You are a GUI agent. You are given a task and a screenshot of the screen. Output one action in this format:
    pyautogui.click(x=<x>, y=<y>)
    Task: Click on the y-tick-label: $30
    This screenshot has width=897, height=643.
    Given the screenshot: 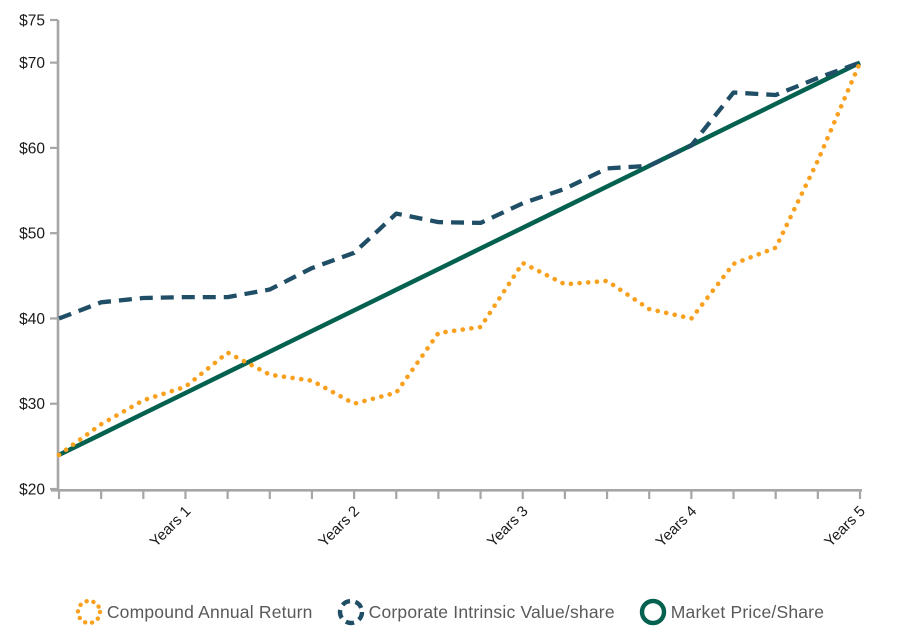 What is the action you would take?
    pyautogui.click(x=32, y=404)
    